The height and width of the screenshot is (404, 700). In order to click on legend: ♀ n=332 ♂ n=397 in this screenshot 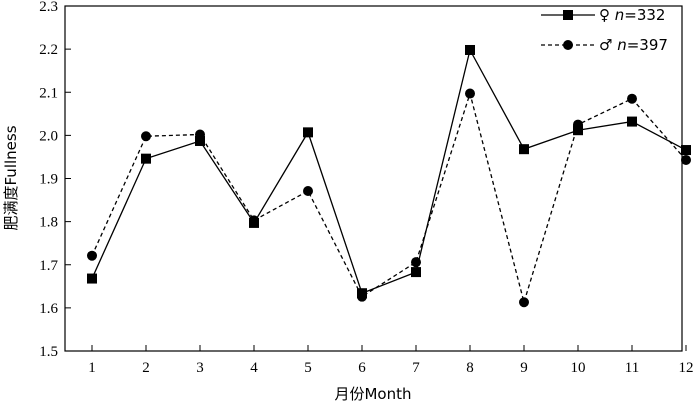, I will do `click(604, 30)`.